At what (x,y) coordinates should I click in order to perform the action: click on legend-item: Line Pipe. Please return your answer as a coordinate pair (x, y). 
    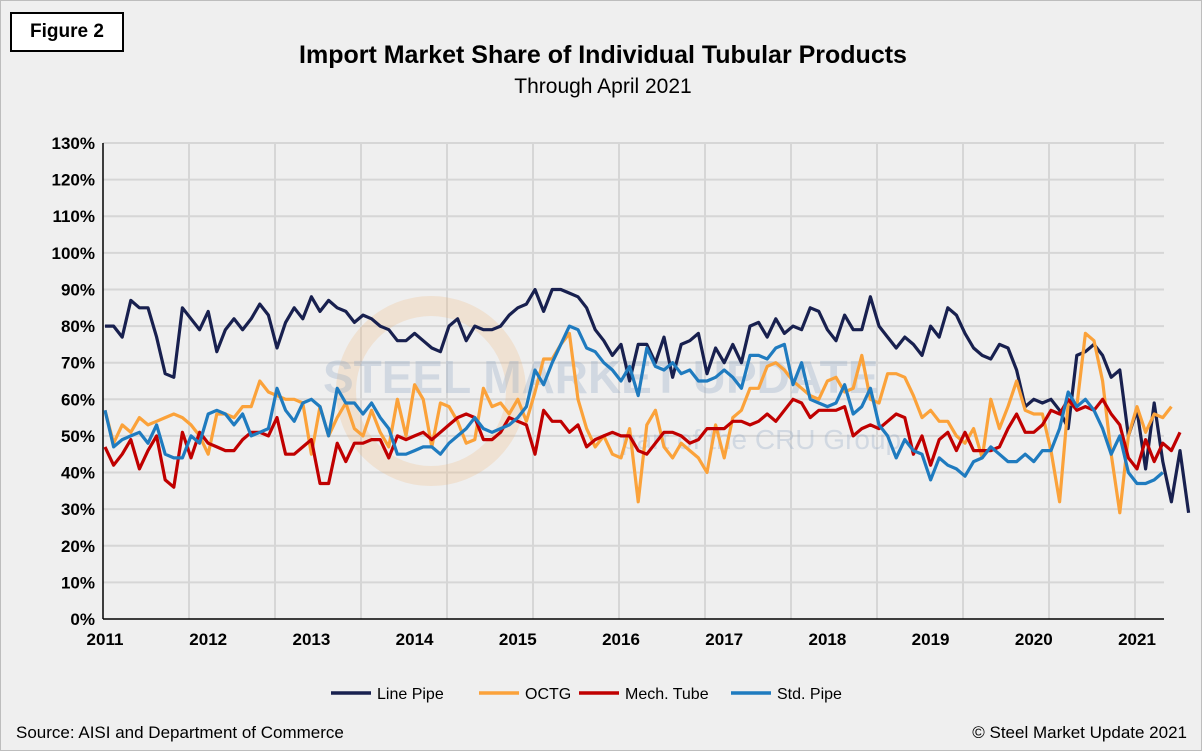
    Looking at the image, I should click on (387, 694).